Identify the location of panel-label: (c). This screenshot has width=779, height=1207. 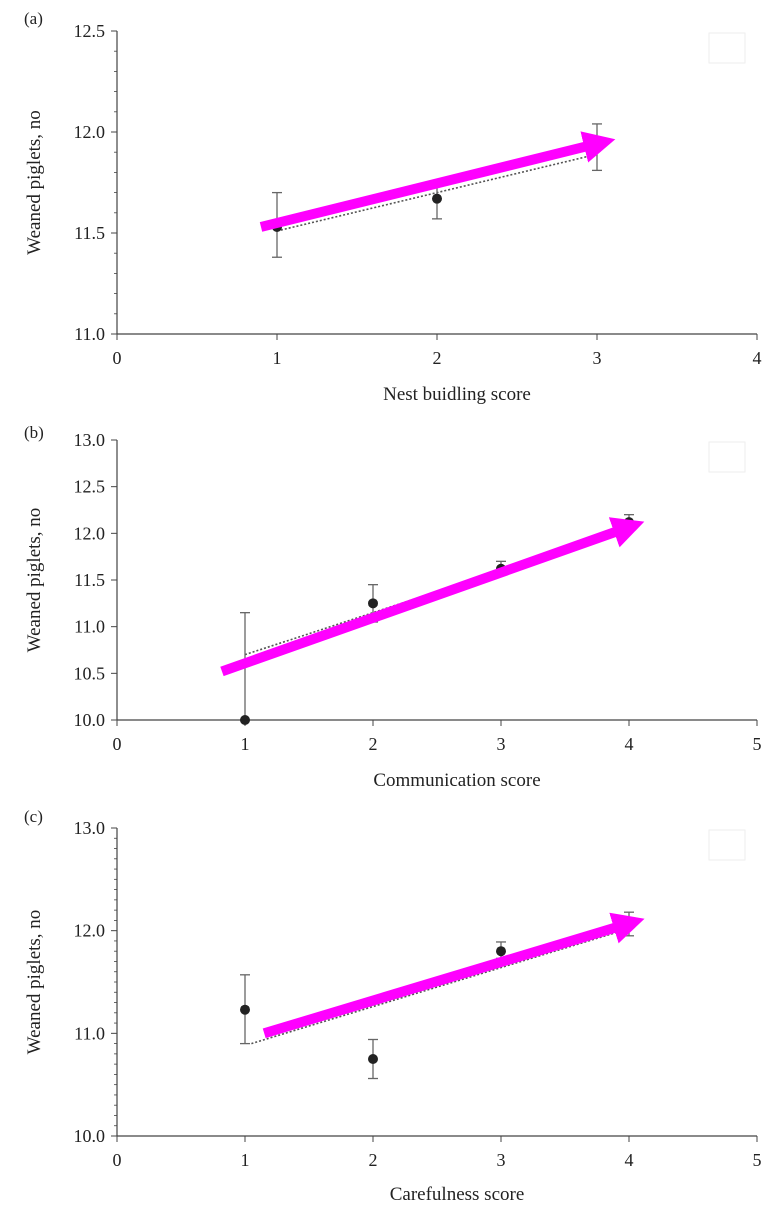
(33, 816).